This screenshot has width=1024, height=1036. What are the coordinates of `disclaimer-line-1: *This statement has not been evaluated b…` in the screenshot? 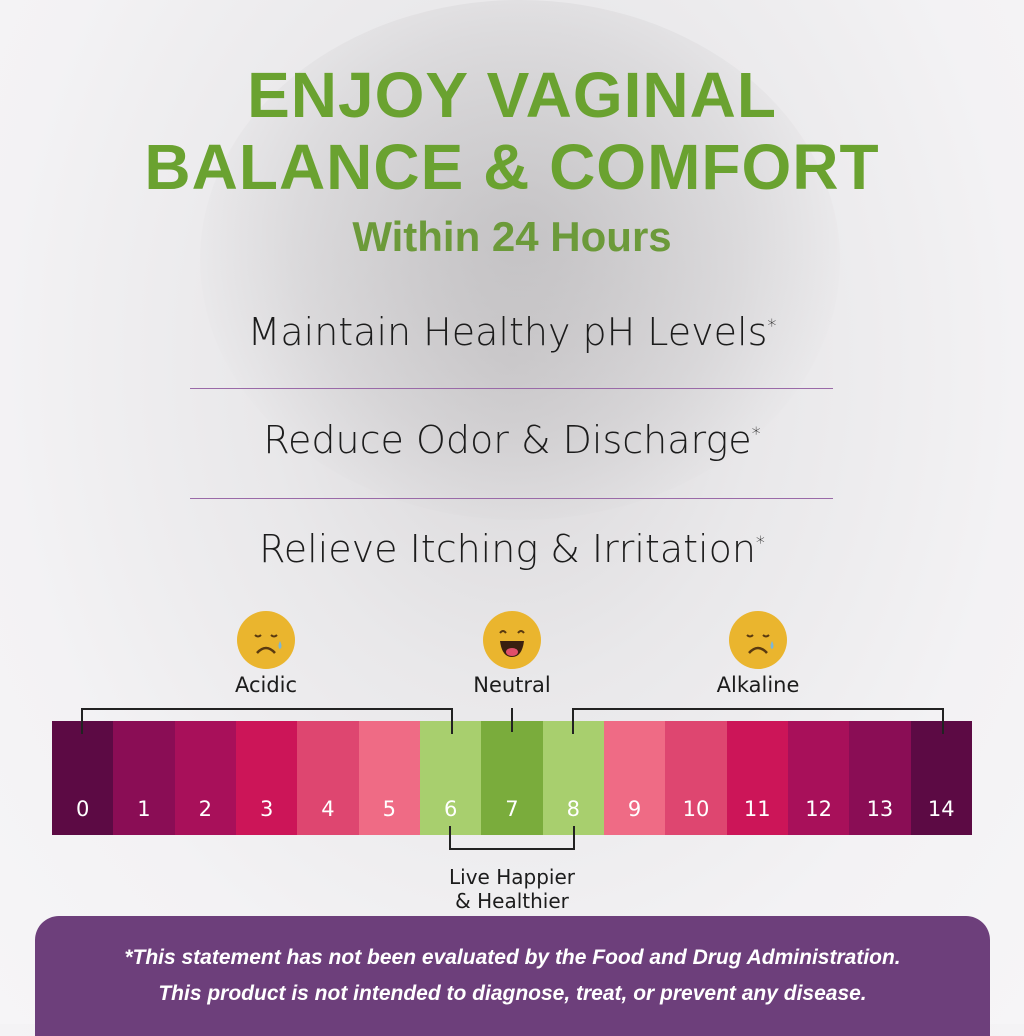 It's located at (512, 957).